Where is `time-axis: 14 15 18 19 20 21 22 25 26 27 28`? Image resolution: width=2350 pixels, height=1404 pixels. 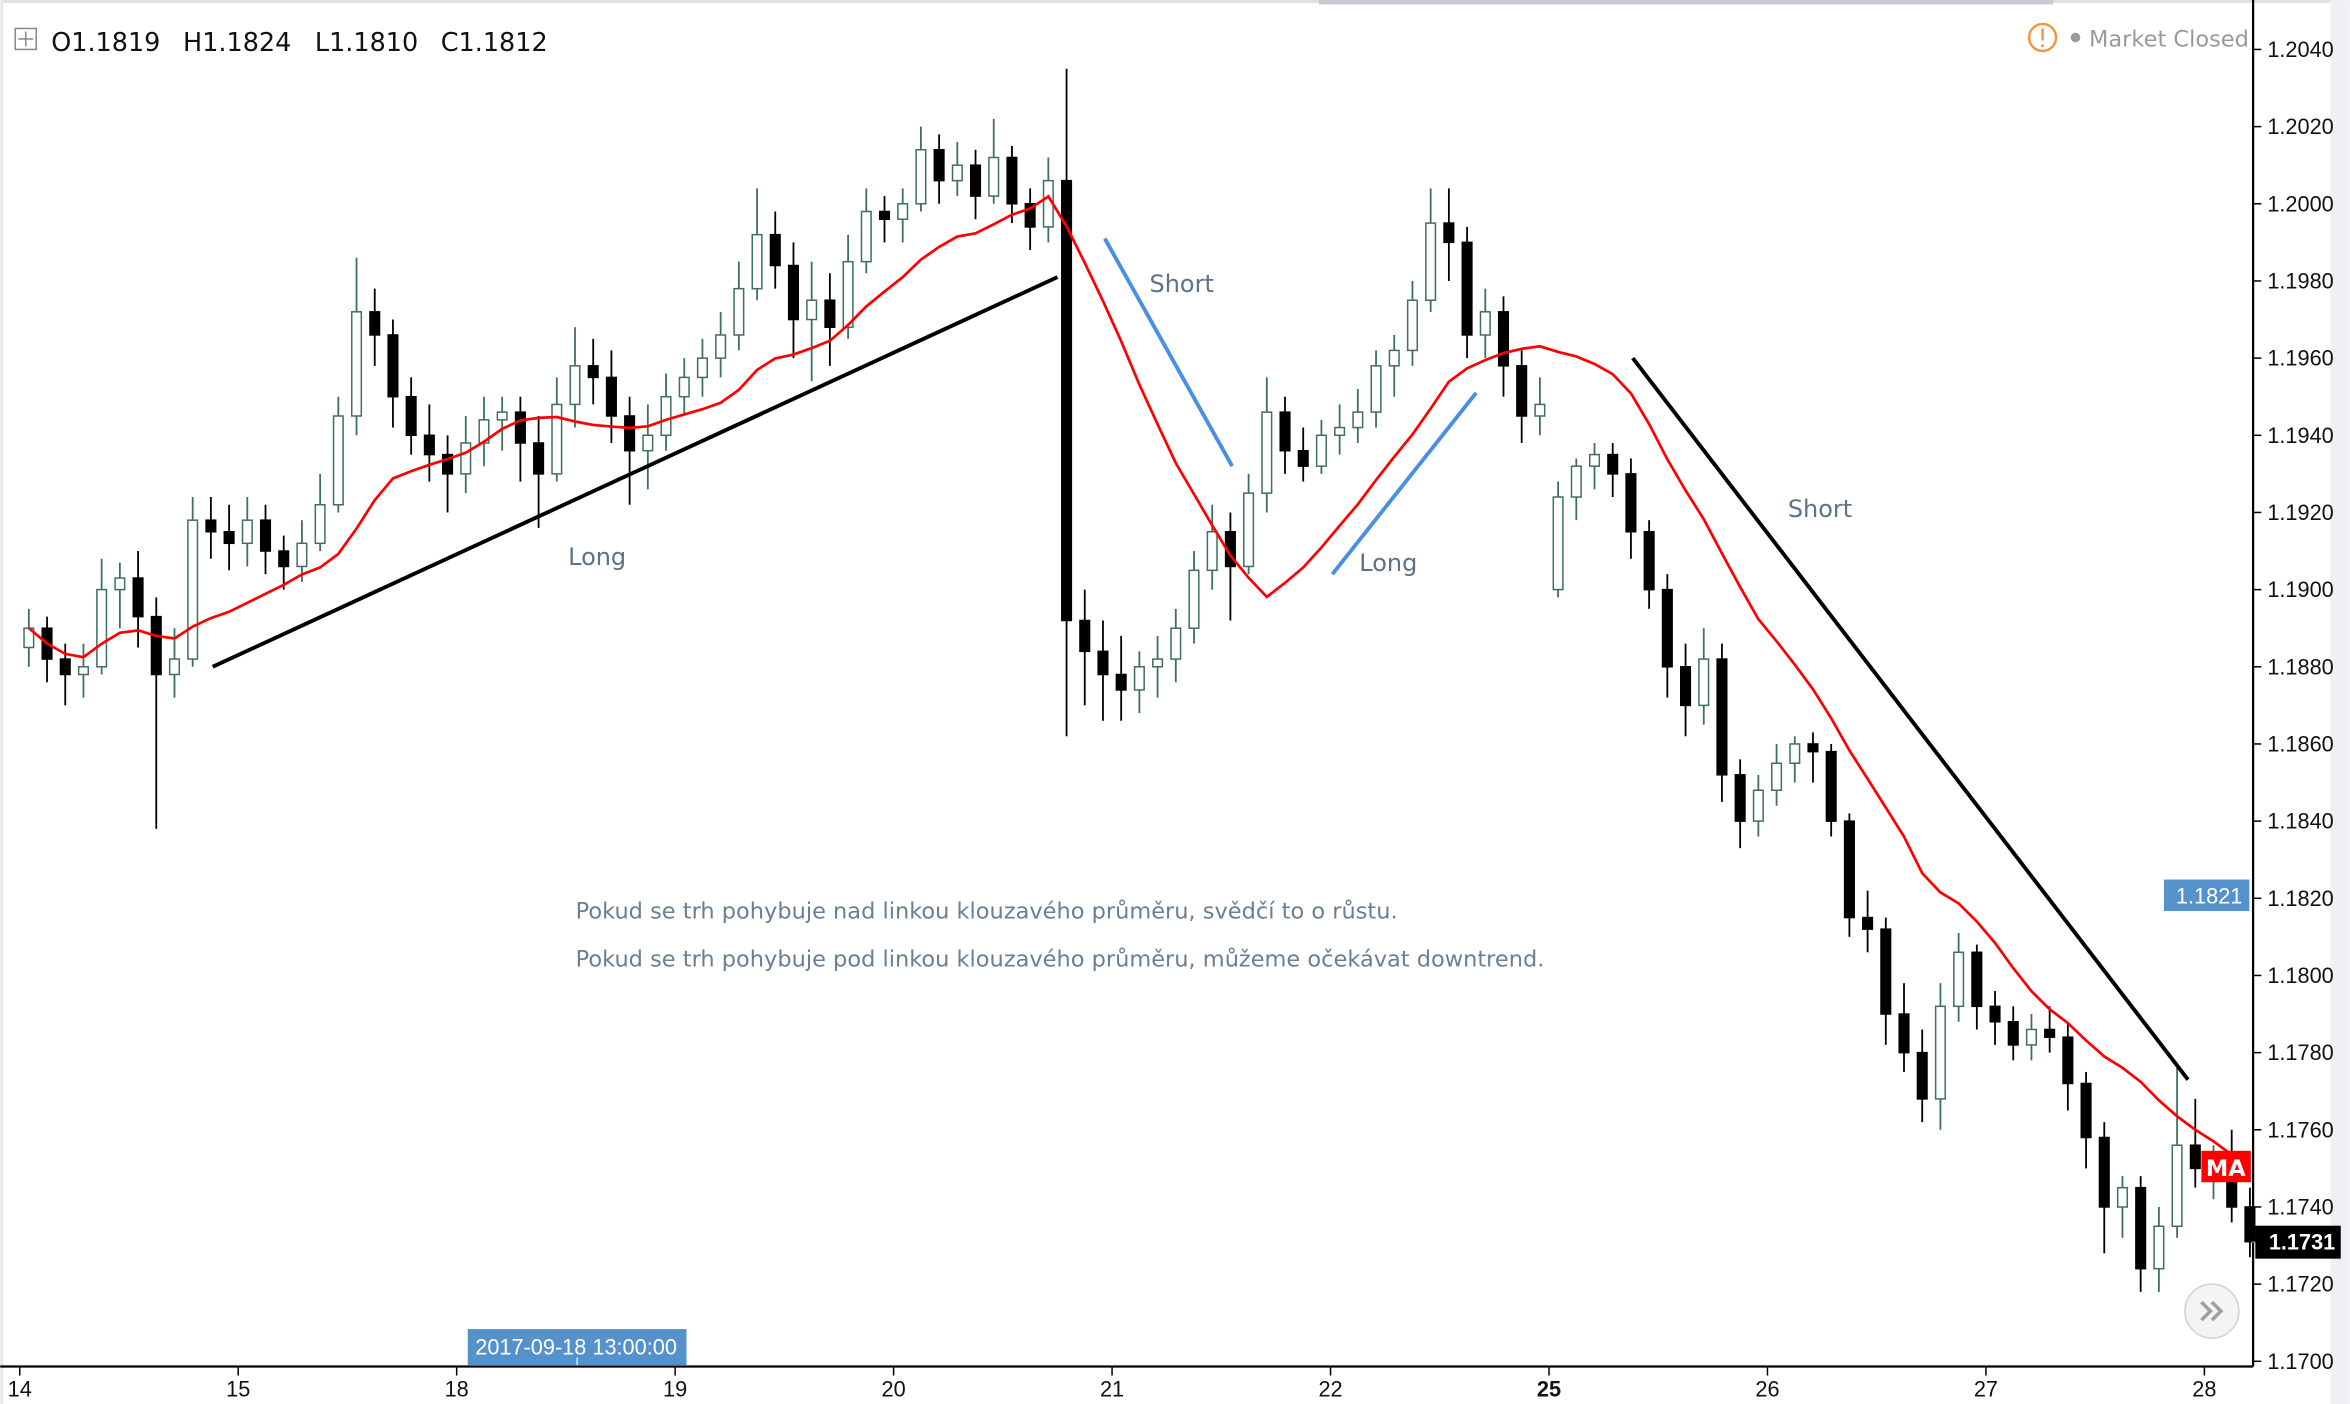 time-axis: 14 15 18 19 20 21 22 25 26 27 28 is located at coordinates (1112, 1384).